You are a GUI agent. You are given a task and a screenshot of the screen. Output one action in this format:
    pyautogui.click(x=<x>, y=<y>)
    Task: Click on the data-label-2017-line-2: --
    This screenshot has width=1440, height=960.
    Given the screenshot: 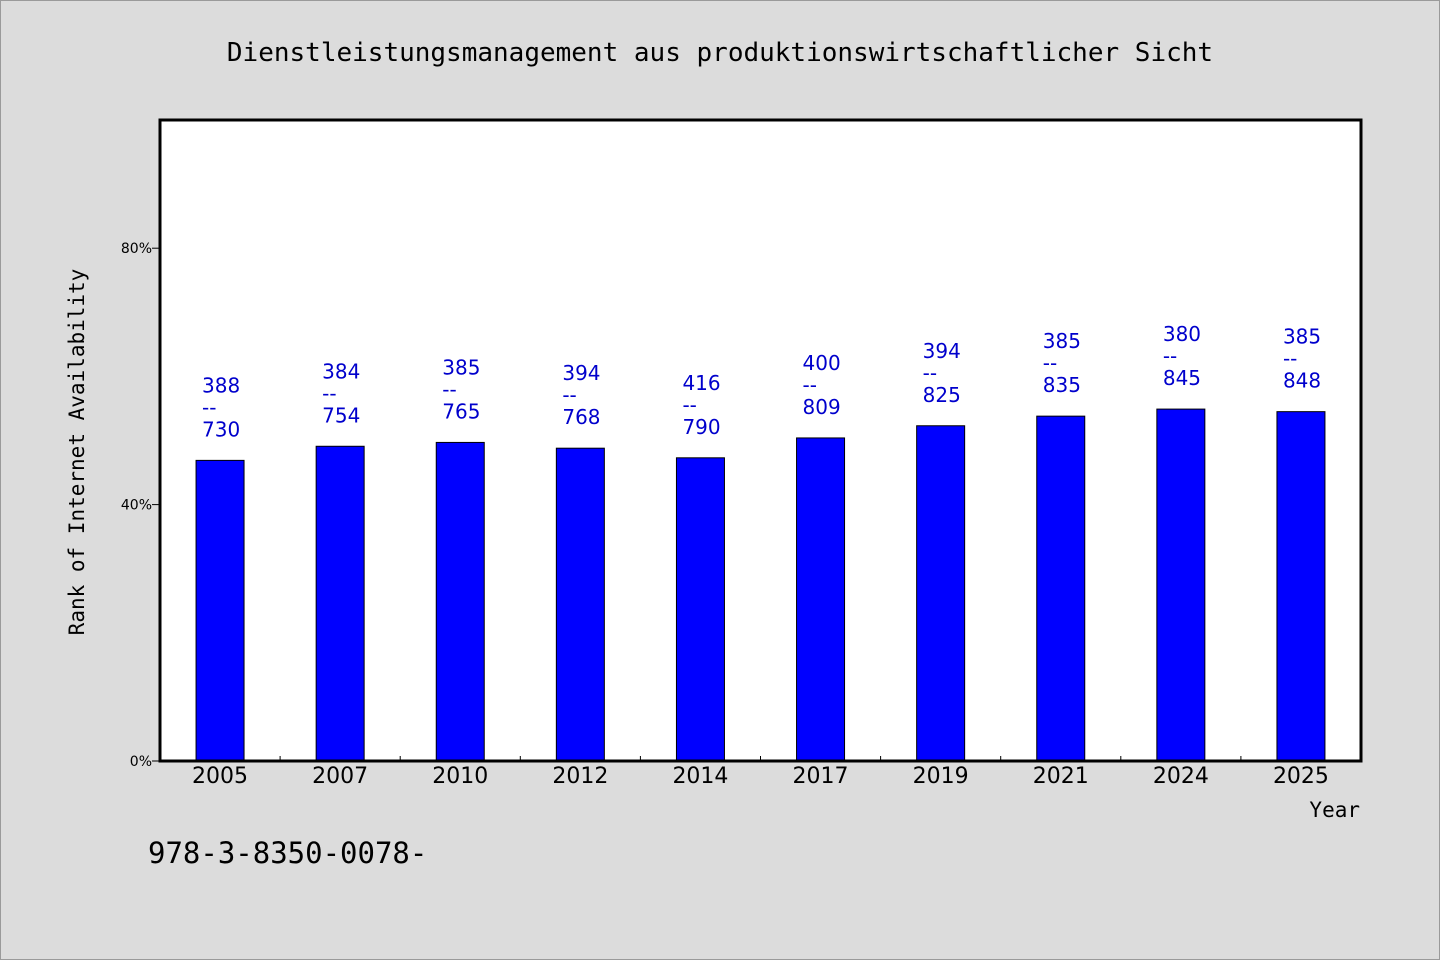 What is the action you would take?
    pyautogui.click(x=810, y=385)
    